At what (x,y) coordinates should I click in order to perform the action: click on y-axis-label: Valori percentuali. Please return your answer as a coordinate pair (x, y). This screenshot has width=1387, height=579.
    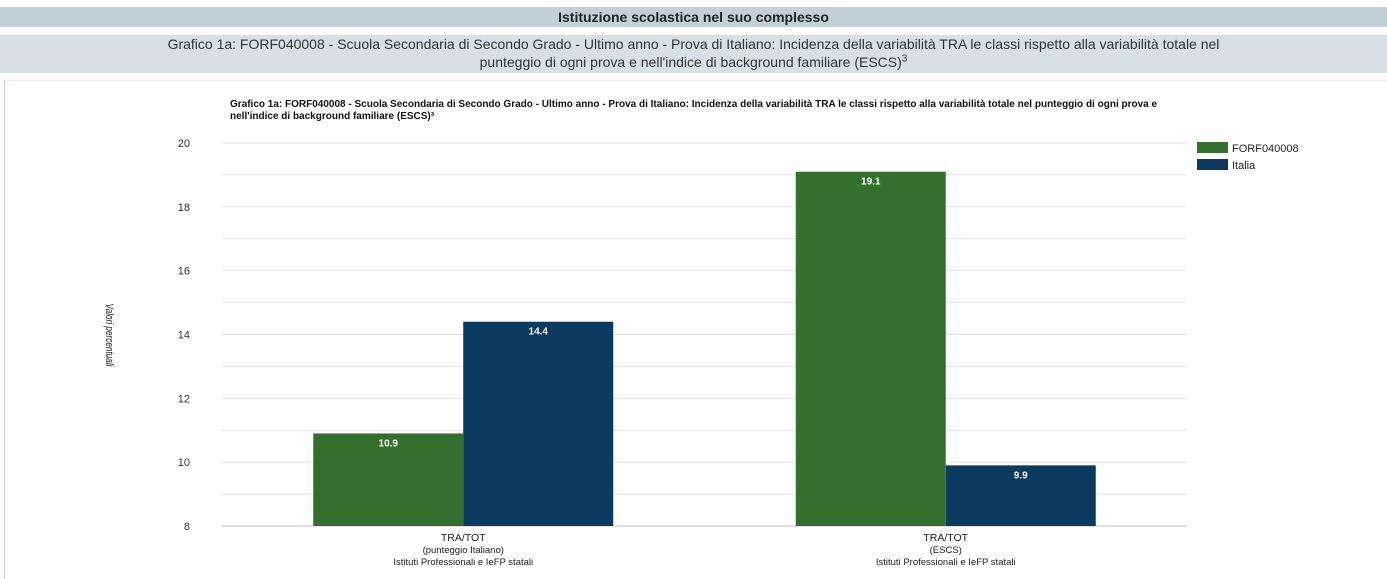
    Looking at the image, I should click on (109, 336).